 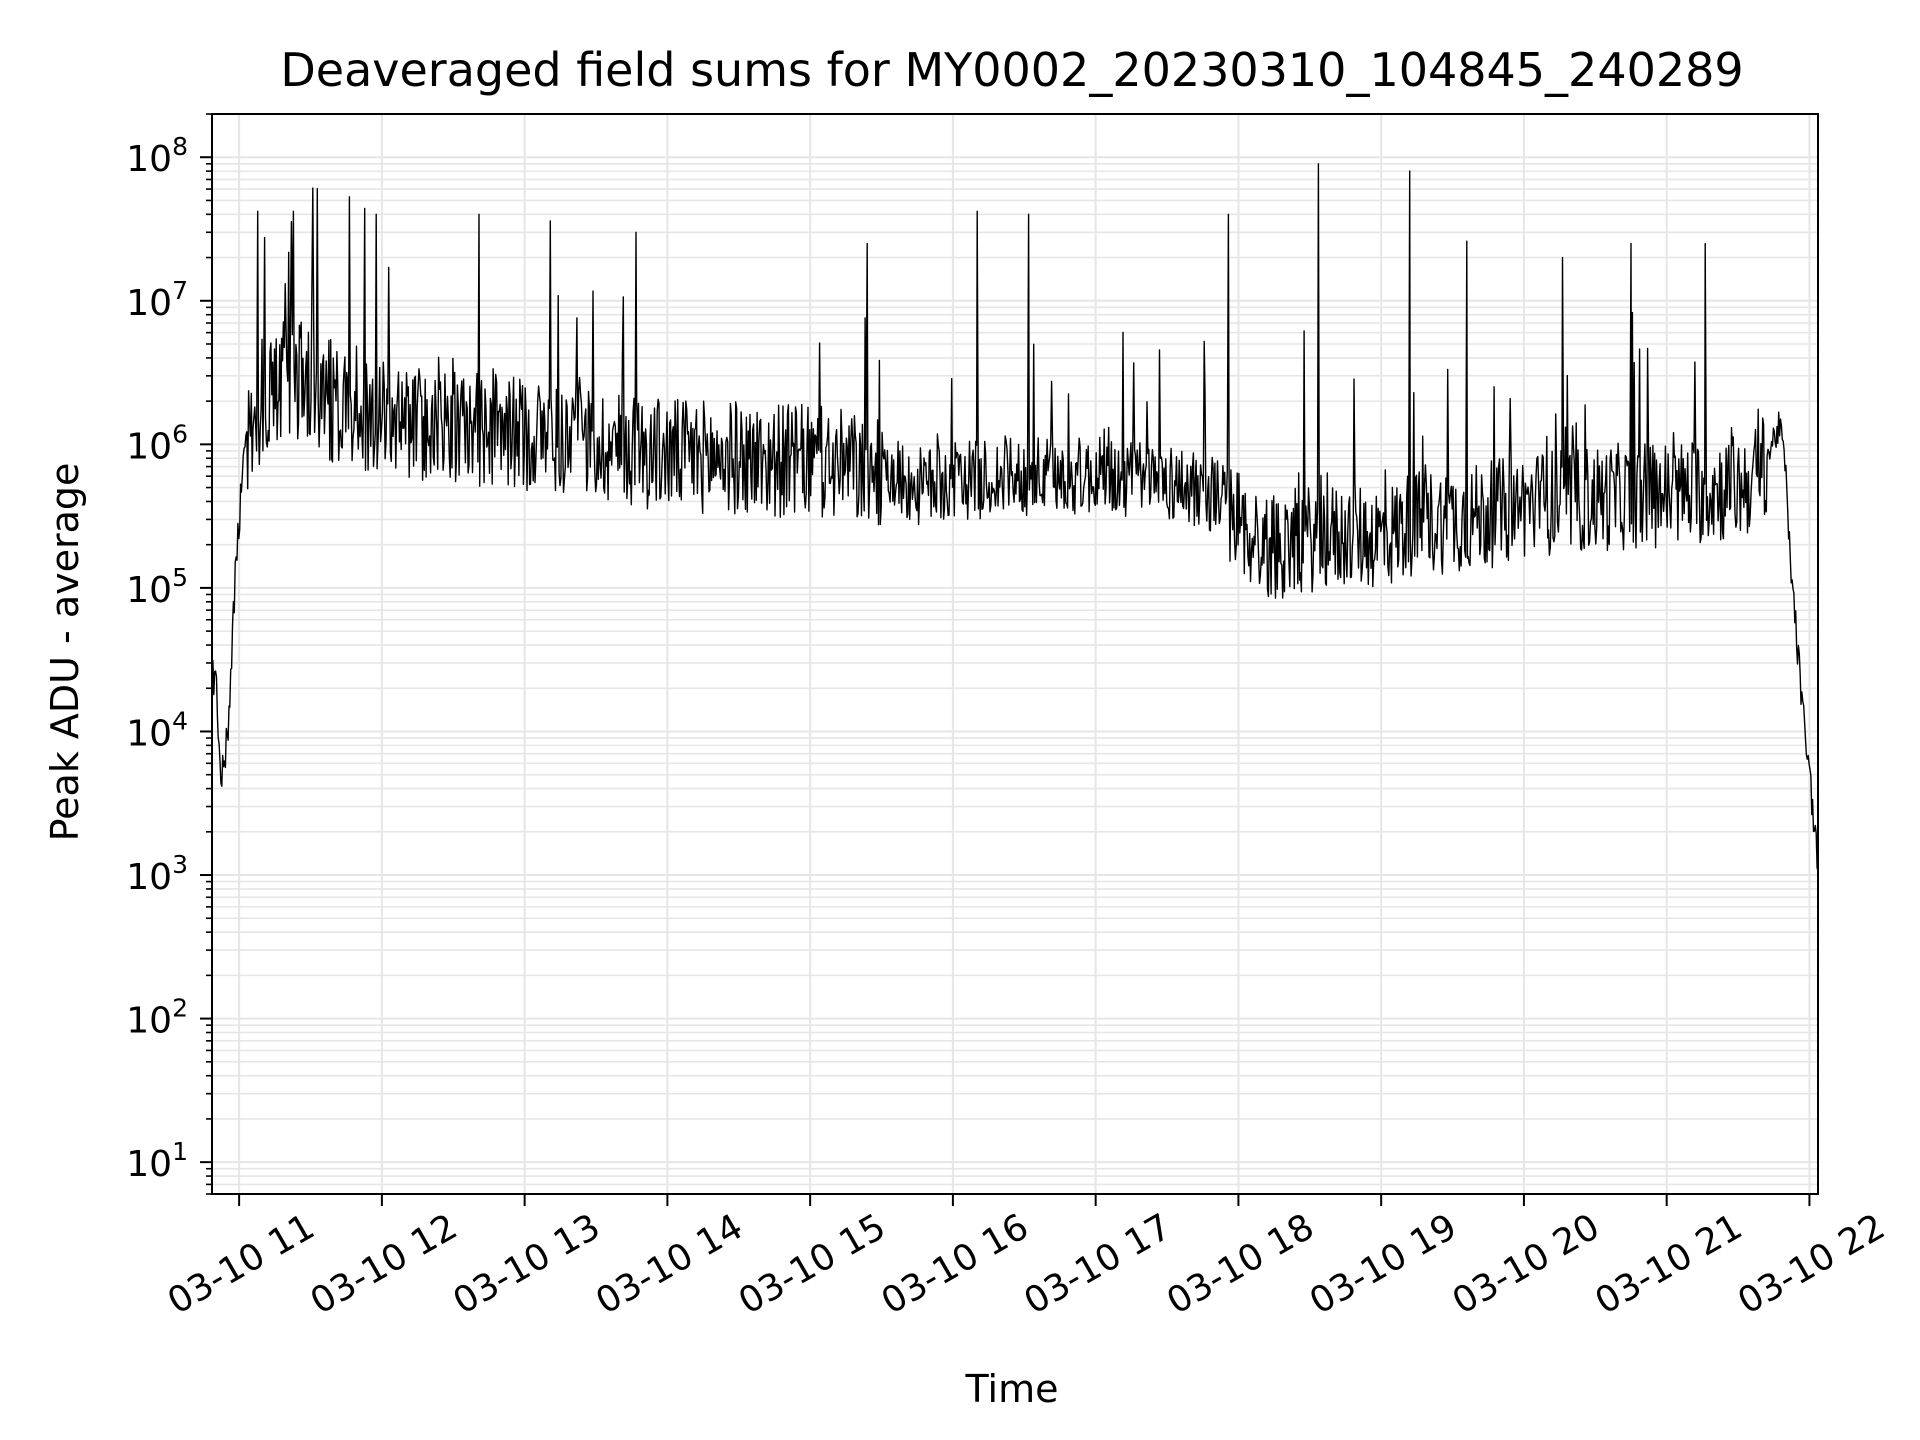 I want to click on x-axis-label: Time, so click(x=1012, y=1389).